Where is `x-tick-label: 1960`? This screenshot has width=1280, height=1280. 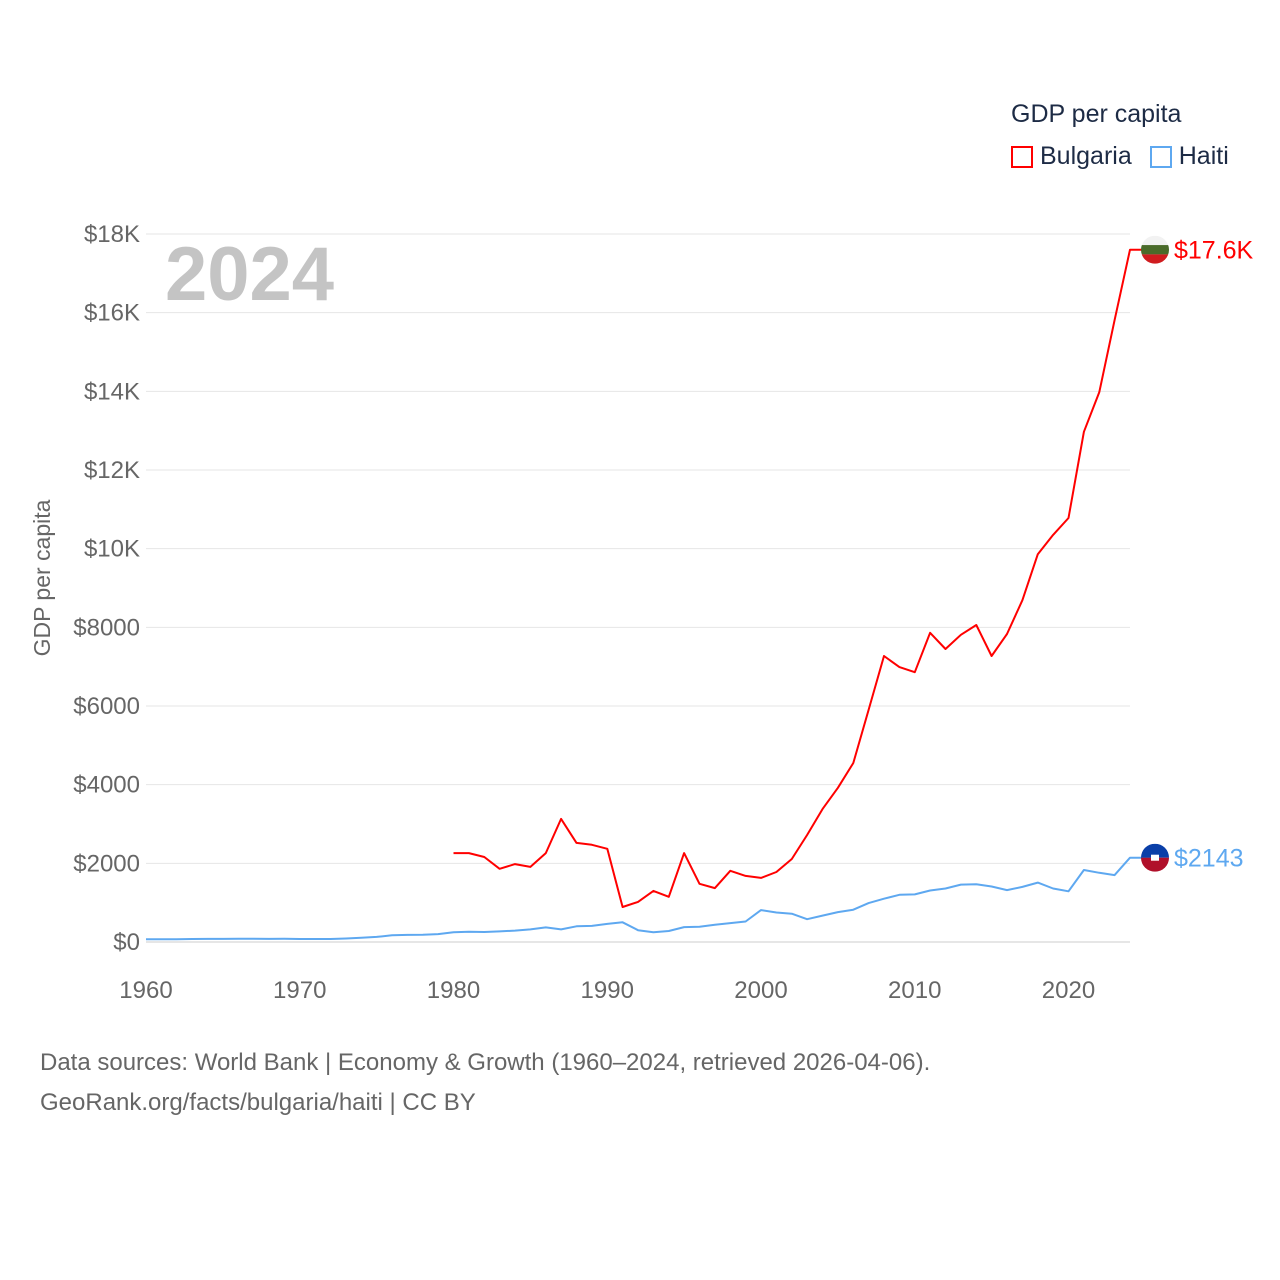 x-tick-label: 1960 is located at coordinates (145, 990).